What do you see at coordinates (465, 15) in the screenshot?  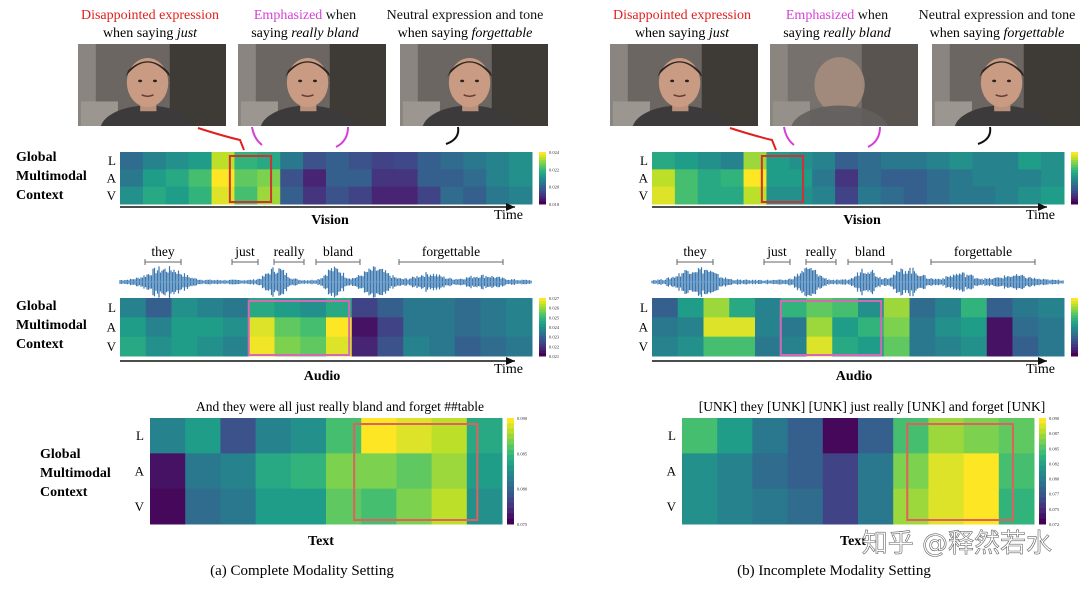 I see `top-label-line1: Neutral expression and tone` at bounding box center [465, 15].